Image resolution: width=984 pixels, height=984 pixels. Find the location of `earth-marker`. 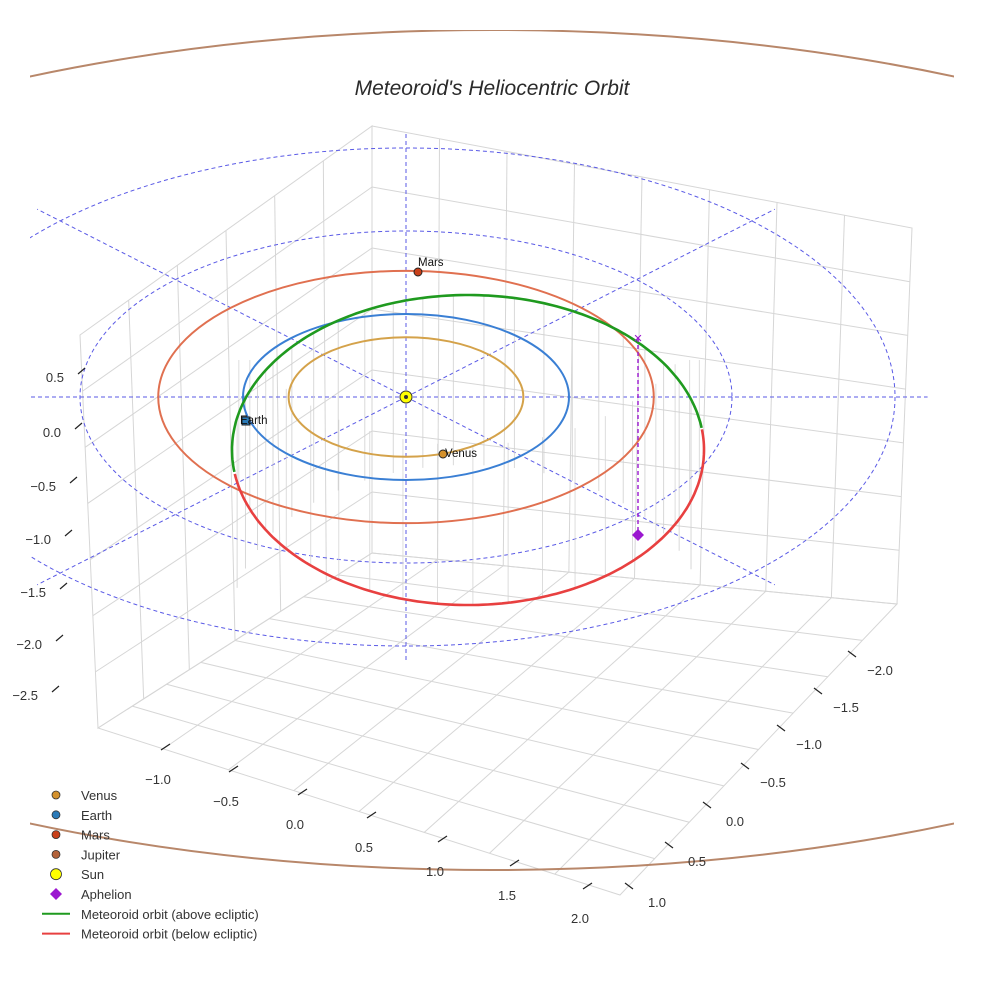

earth-marker is located at coordinates (246, 421).